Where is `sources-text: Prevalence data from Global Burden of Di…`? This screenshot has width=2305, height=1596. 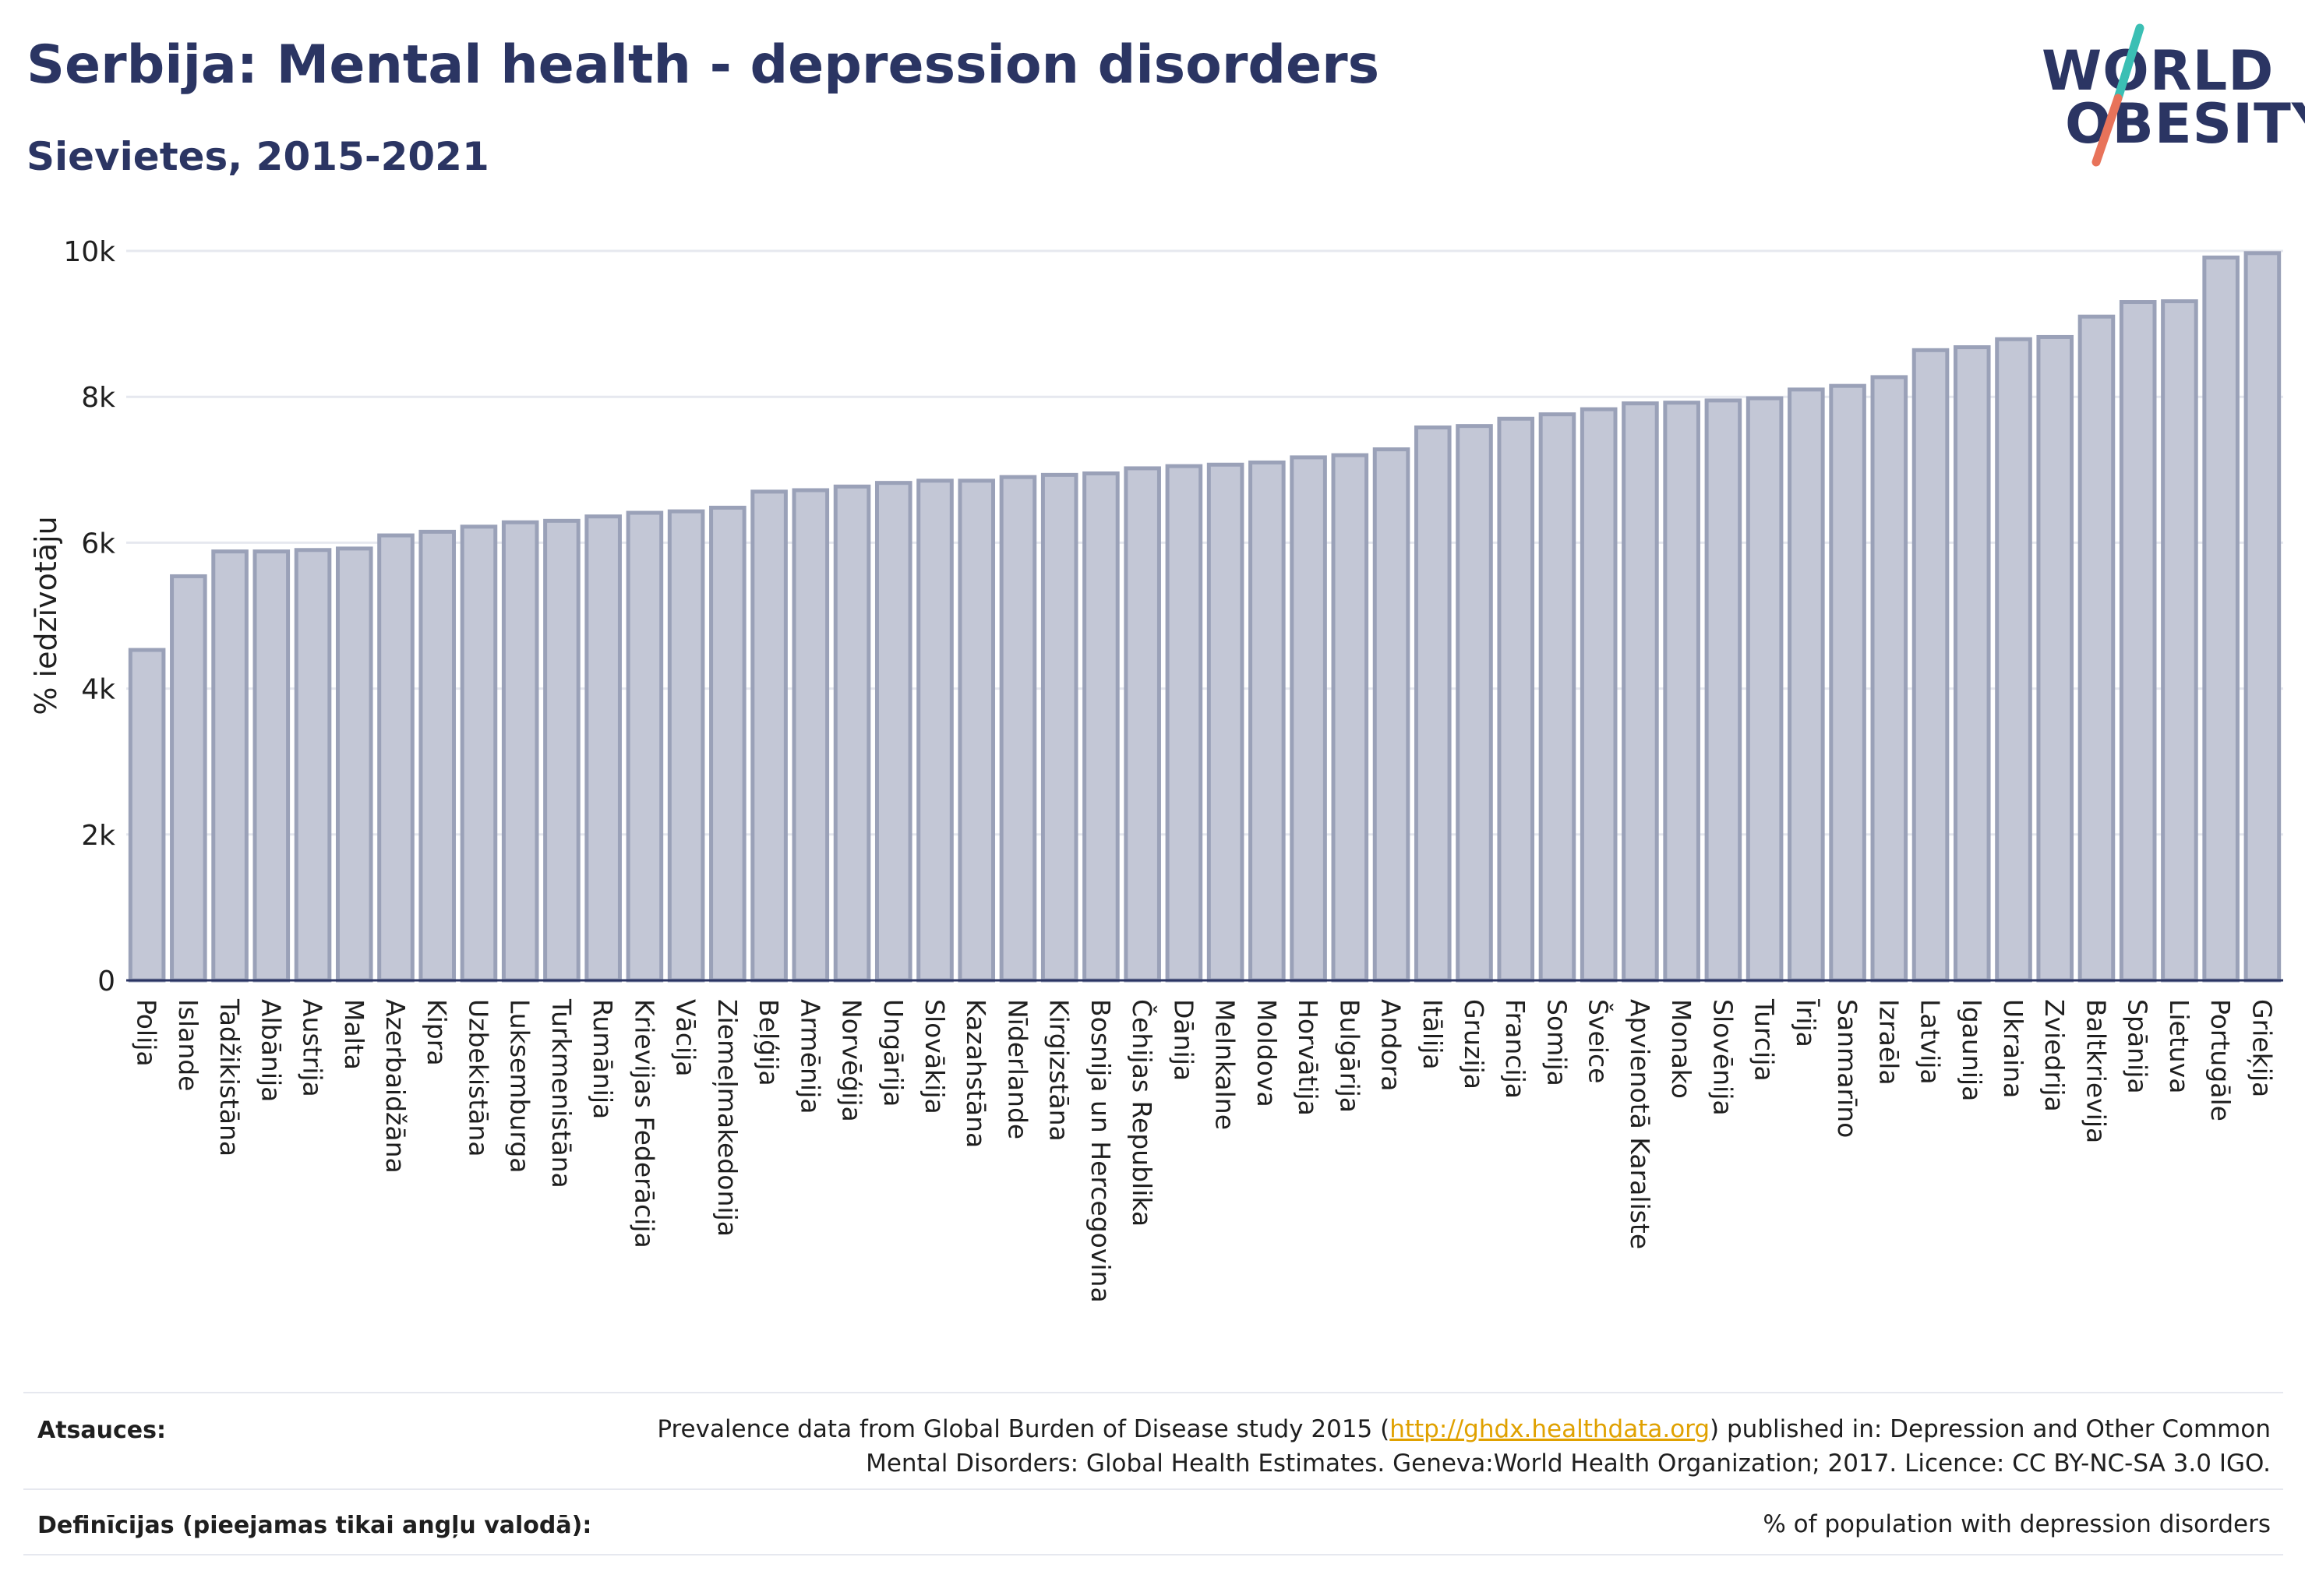
sources-text: Prevalence data from Global Burden of Di… is located at coordinates (1413, 1446).